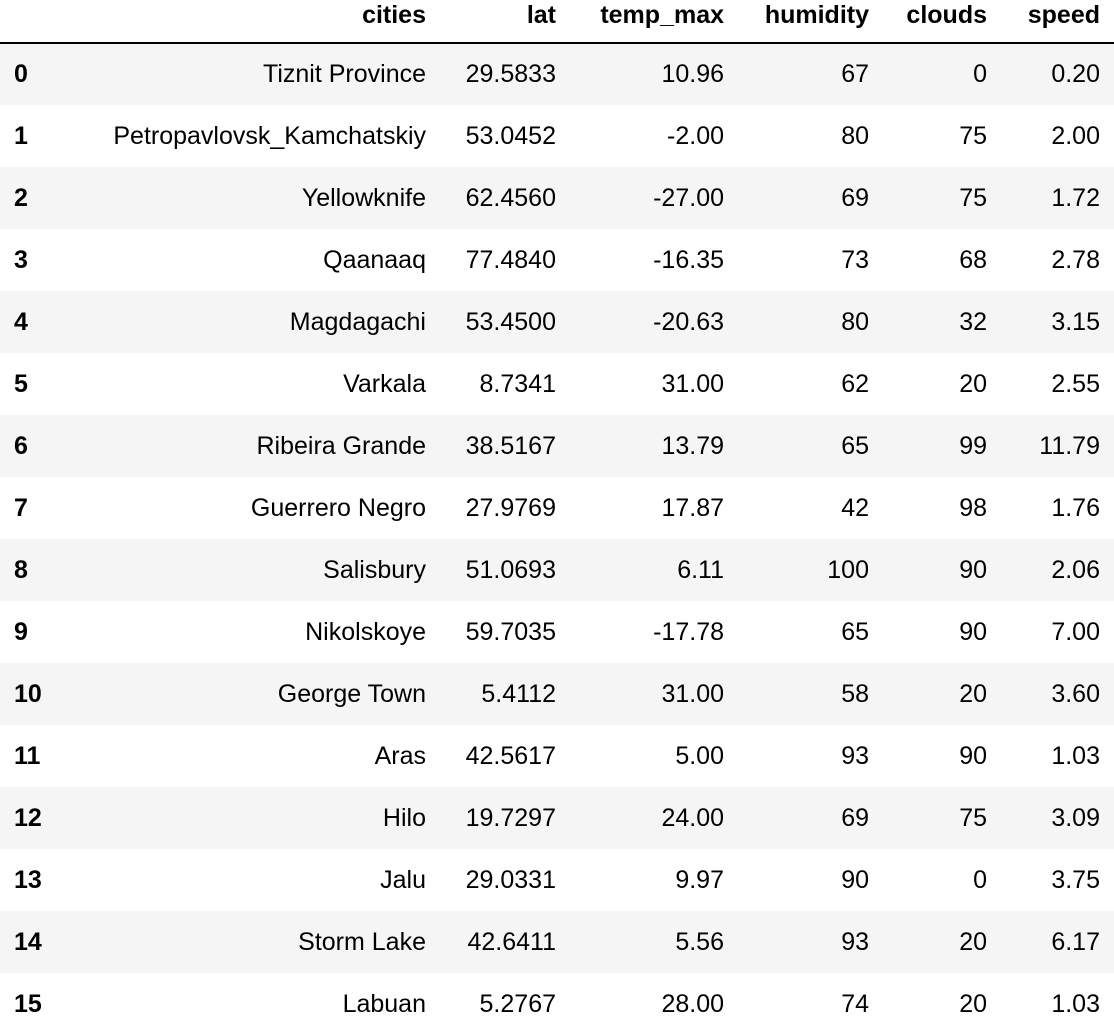 The height and width of the screenshot is (1035, 1114). What do you see at coordinates (1057, 22) in the screenshot?
I see `header-speed: speed` at bounding box center [1057, 22].